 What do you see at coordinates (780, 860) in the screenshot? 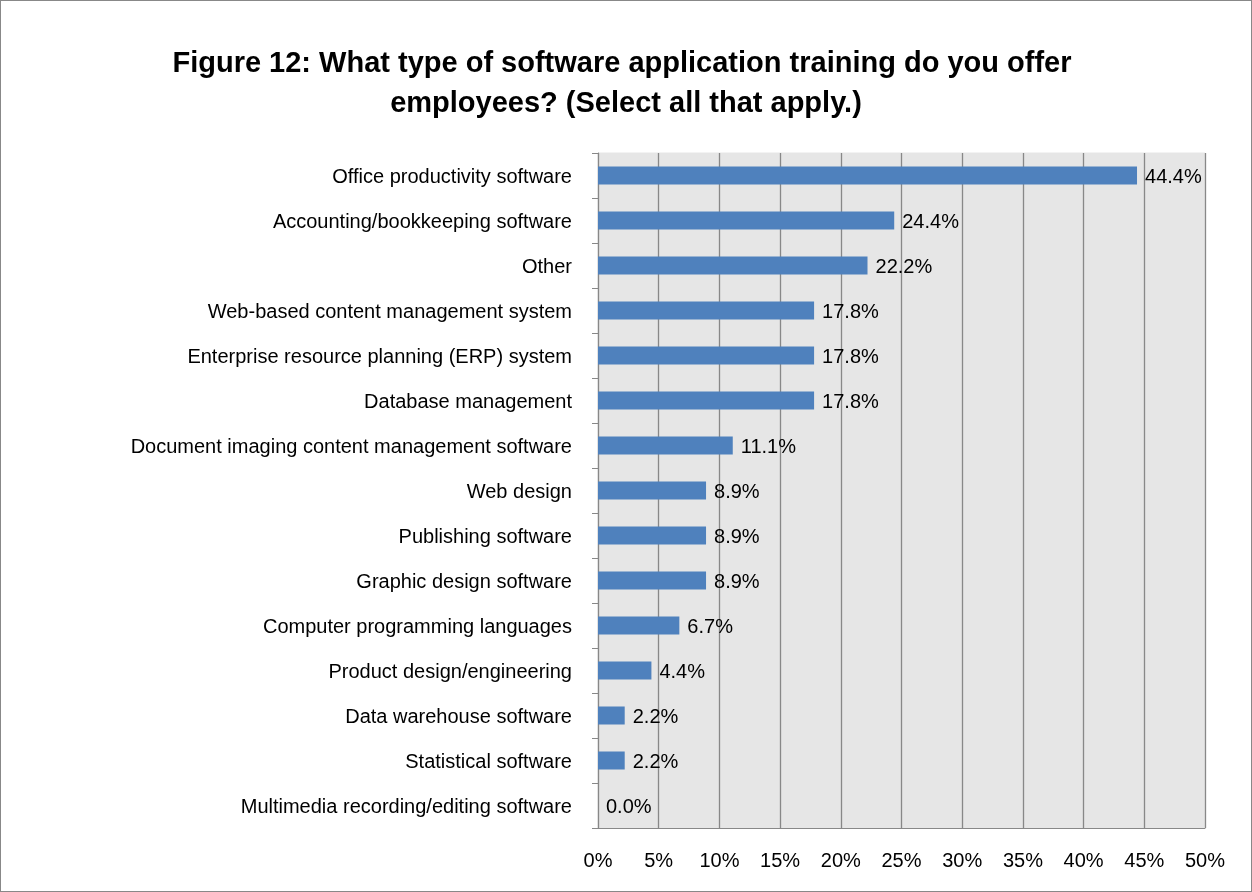
I see `x-tick-label: 15%` at bounding box center [780, 860].